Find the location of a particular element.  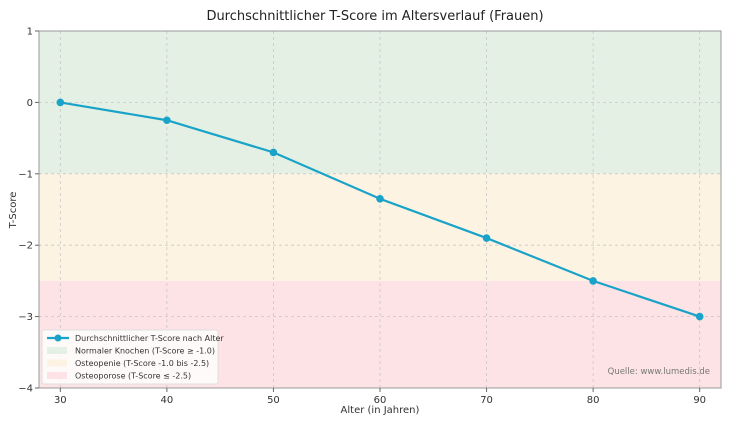

x-tick-label: 80 is located at coordinates (593, 400).